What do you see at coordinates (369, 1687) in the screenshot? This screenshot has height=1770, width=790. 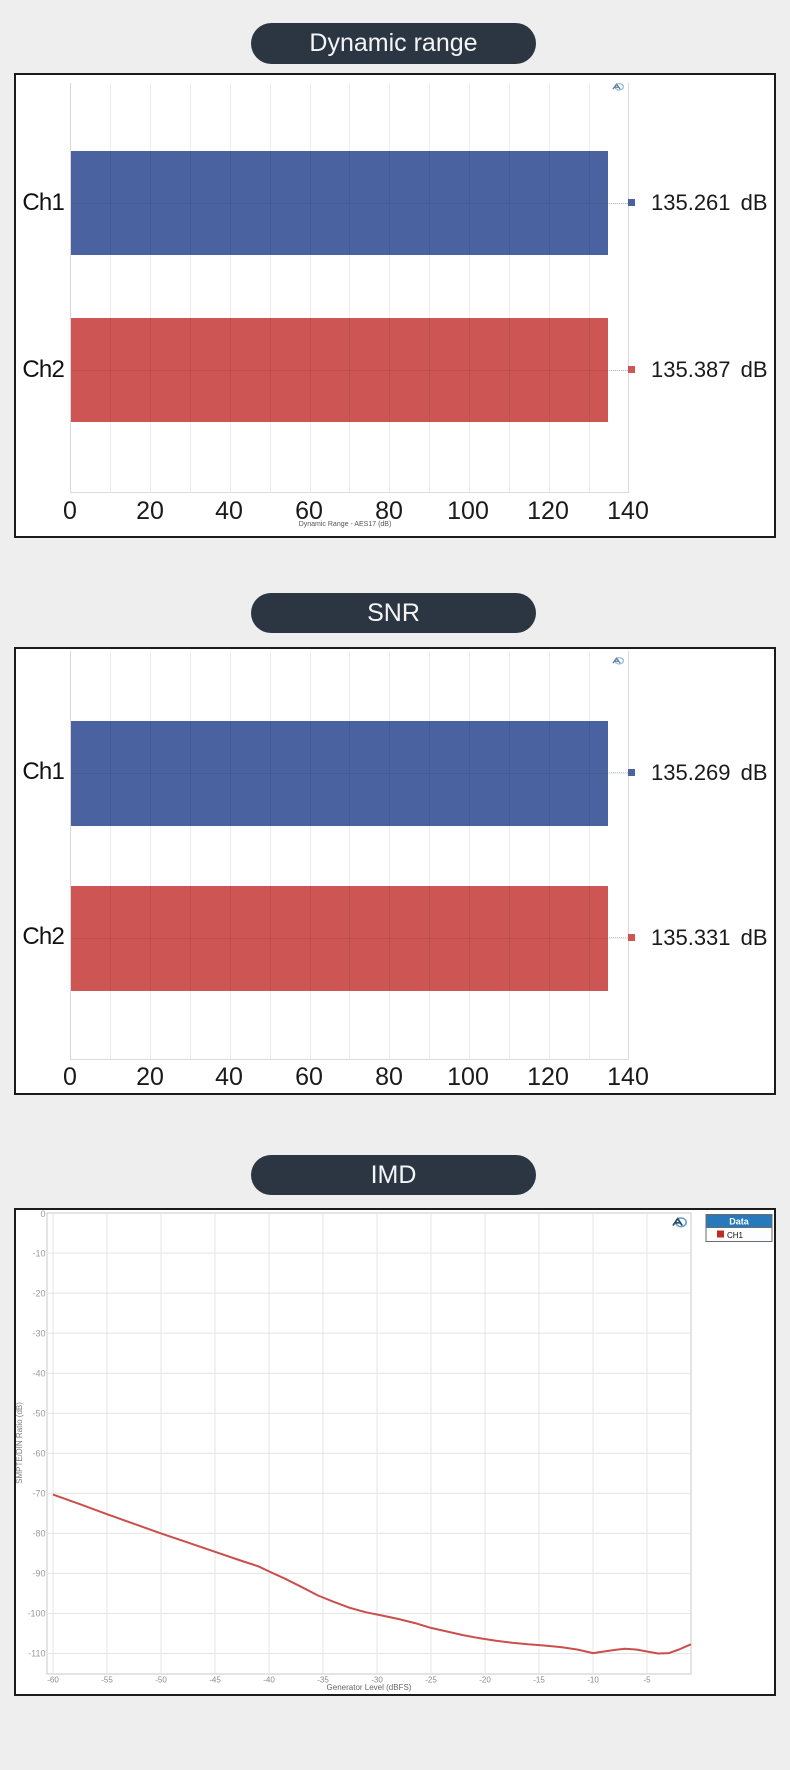 I see `svg-text: Generator Level (dBFS)` at bounding box center [369, 1687].